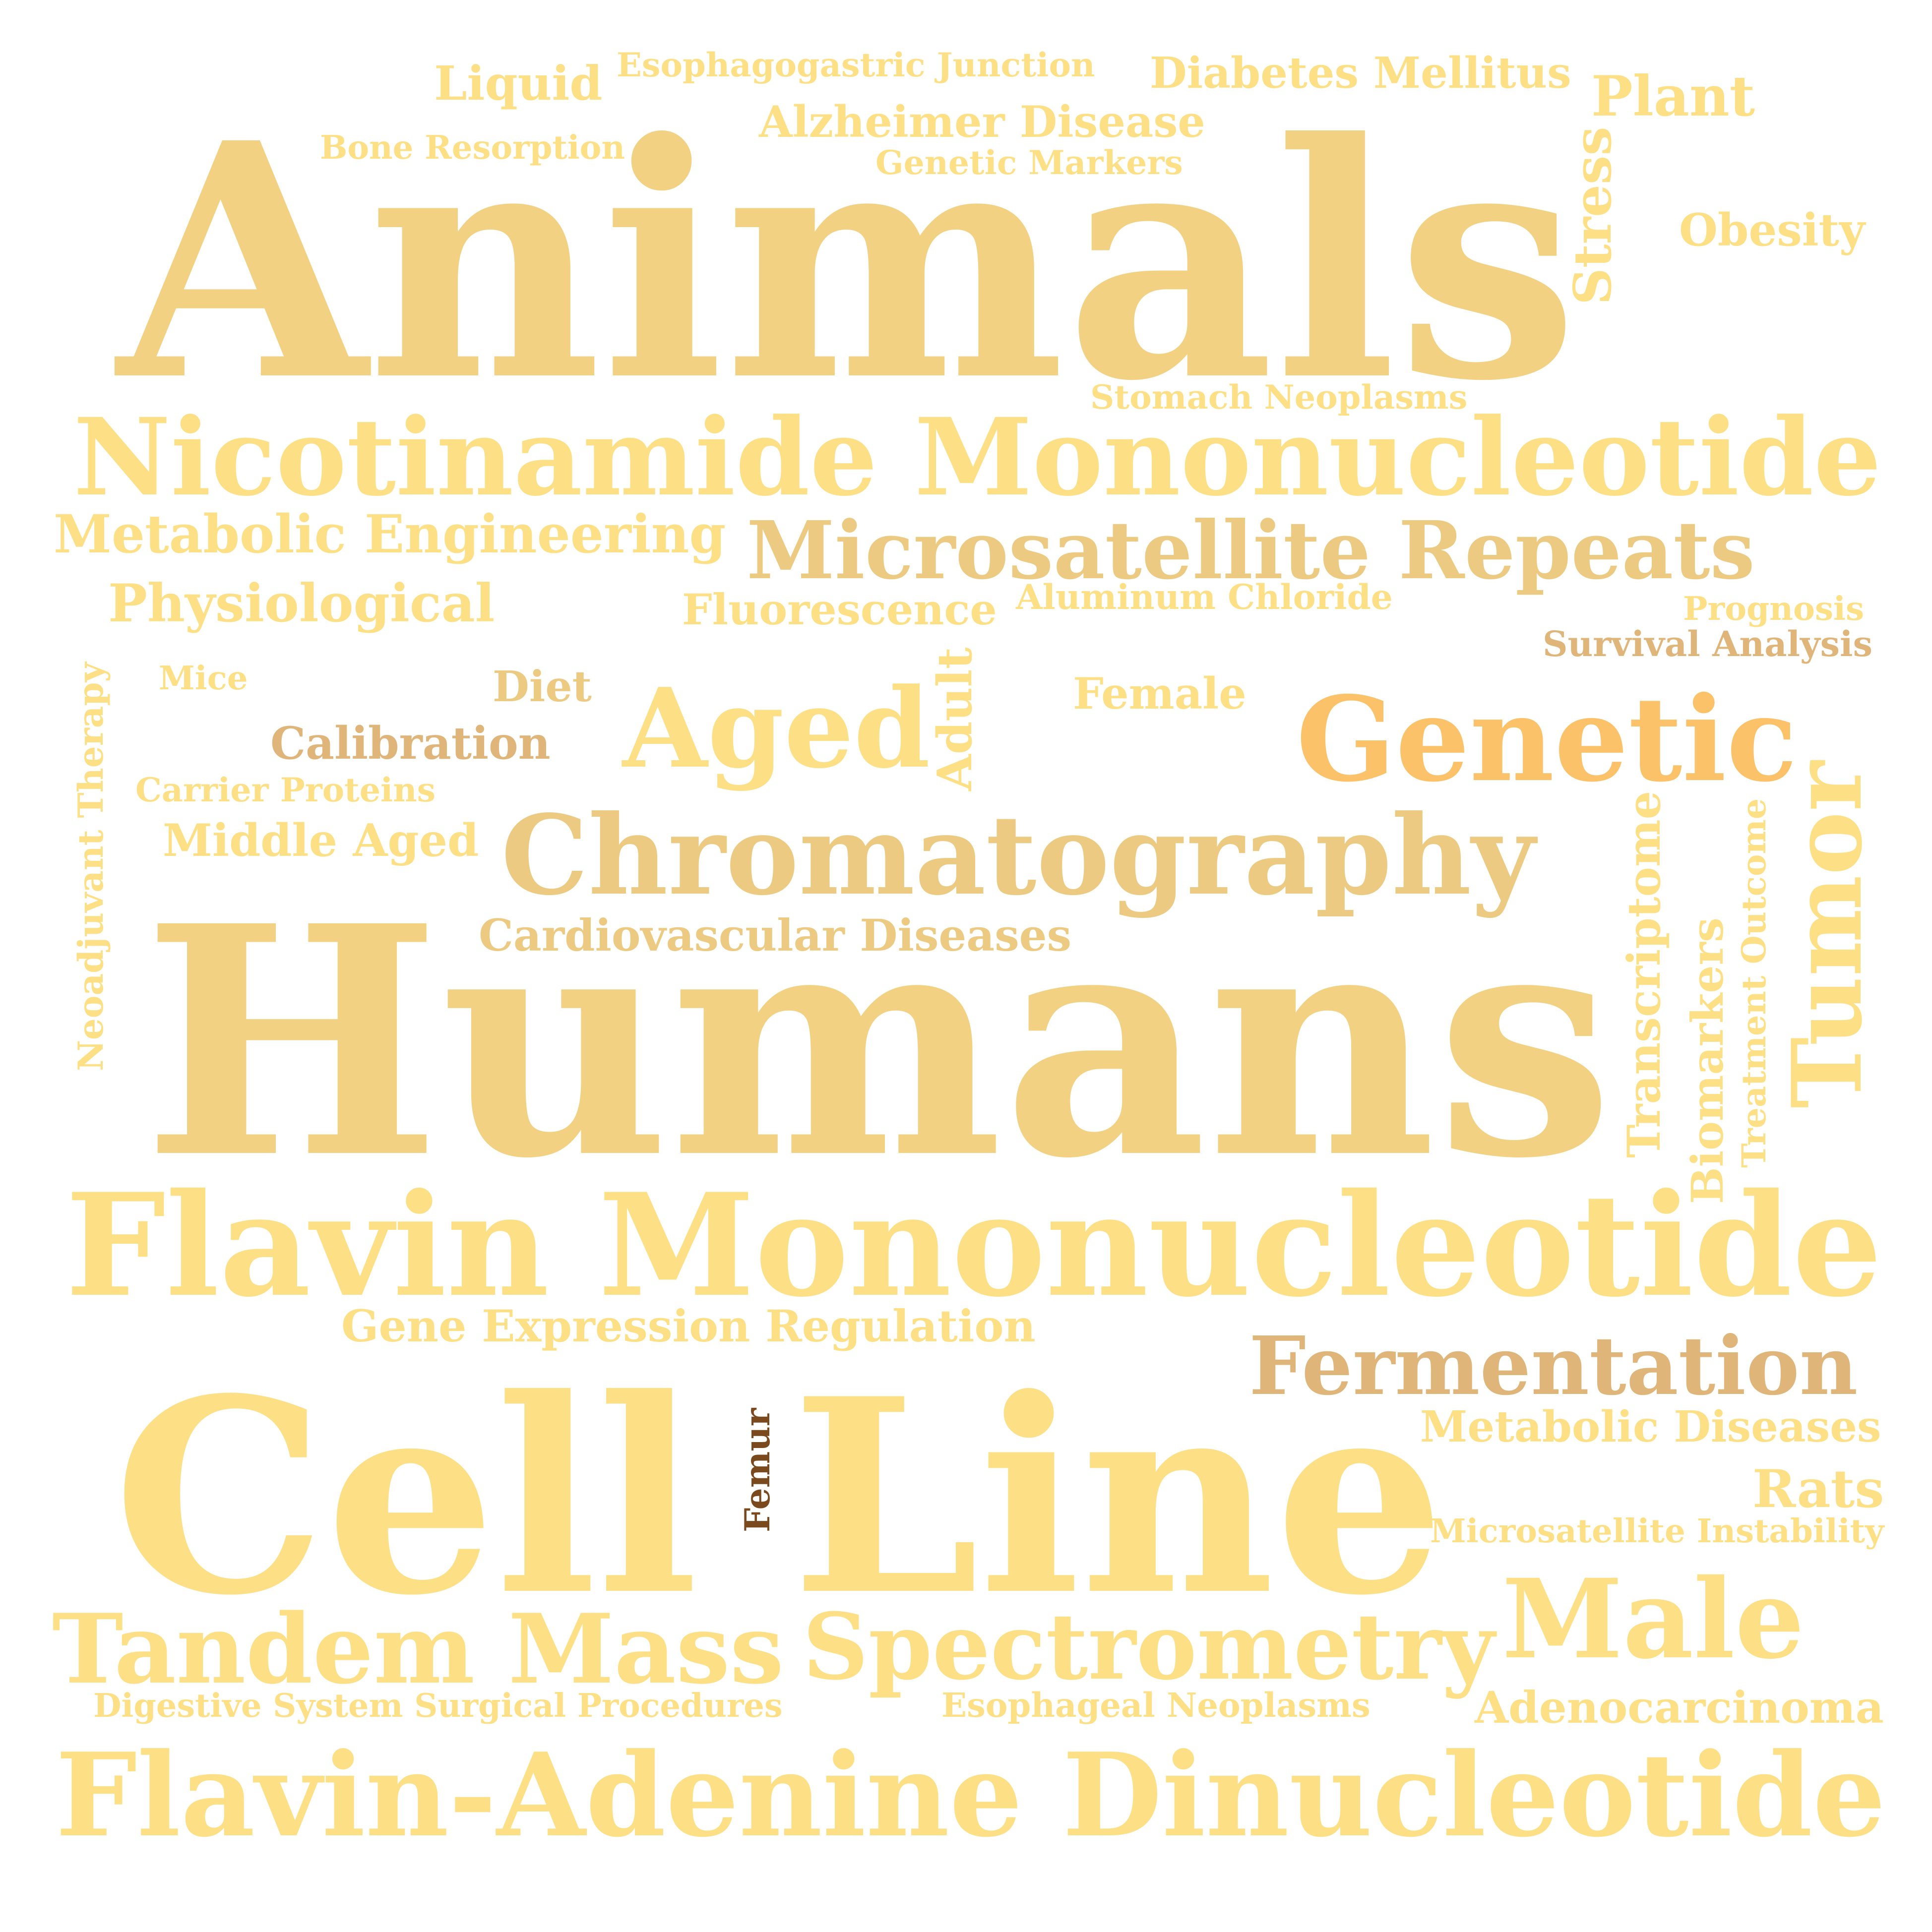 This screenshot has width=1932, height=1932. What do you see at coordinates (1156, 1705) in the screenshot?
I see `word-esophageal-neoplasms: Esophageal Neoplasms` at bounding box center [1156, 1705].